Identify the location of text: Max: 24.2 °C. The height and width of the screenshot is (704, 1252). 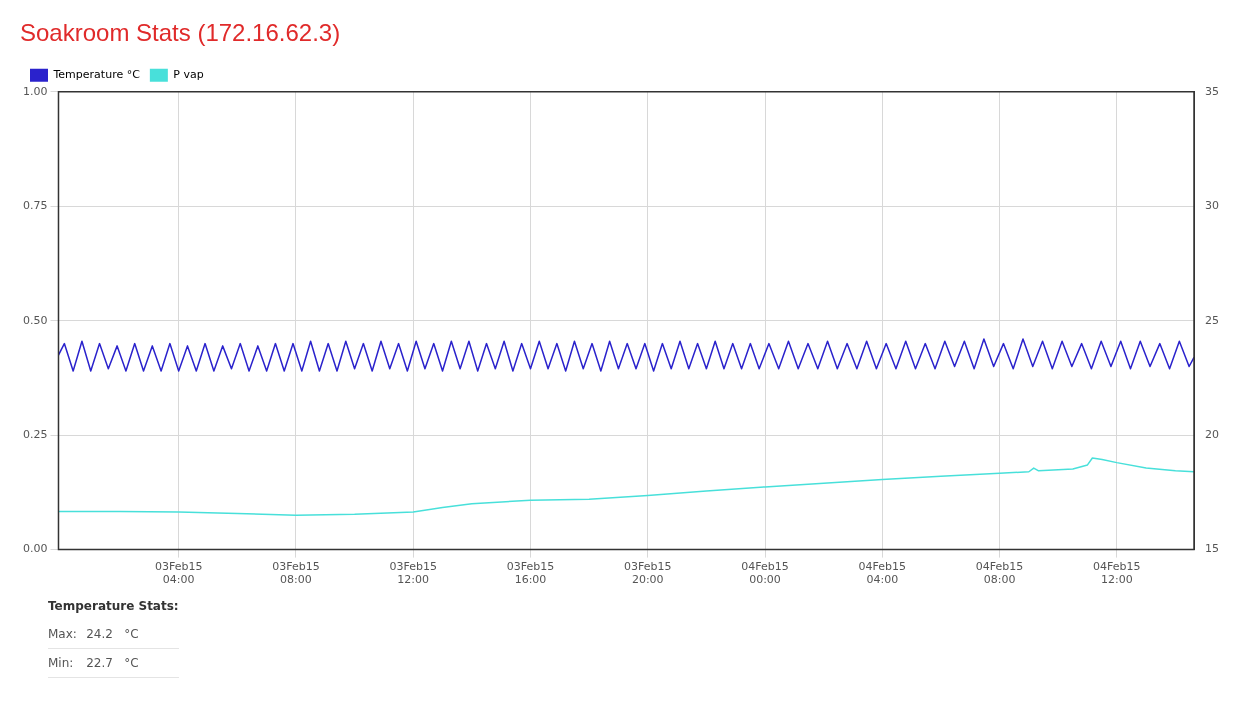
(93, 634).